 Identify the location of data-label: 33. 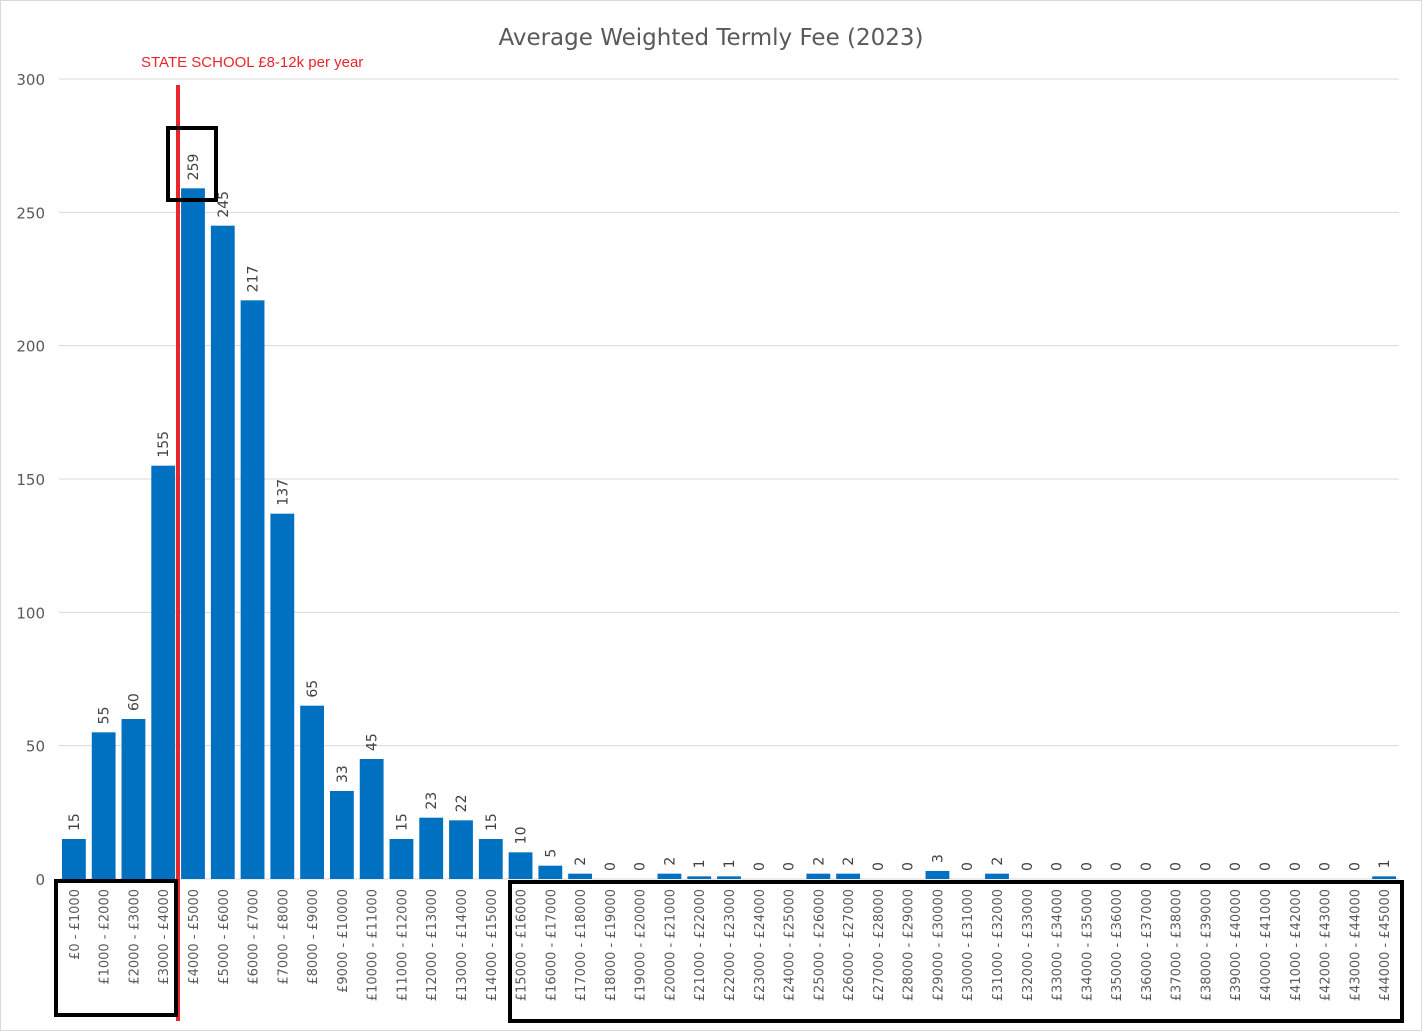
(343, 774).